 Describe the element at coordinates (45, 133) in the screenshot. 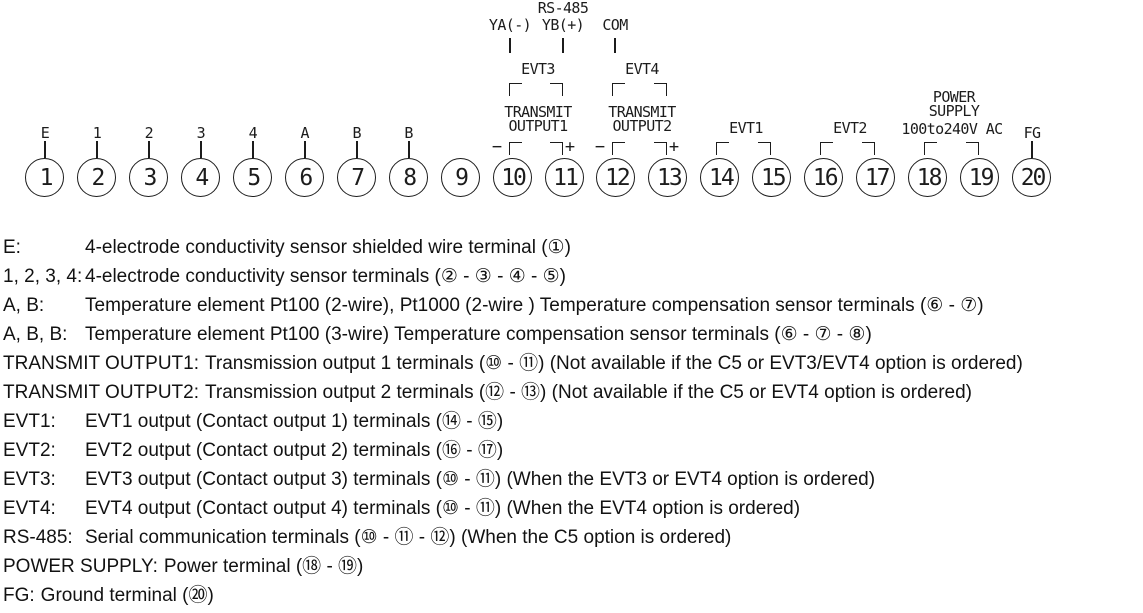

I see `terminal-label: E` at that location.